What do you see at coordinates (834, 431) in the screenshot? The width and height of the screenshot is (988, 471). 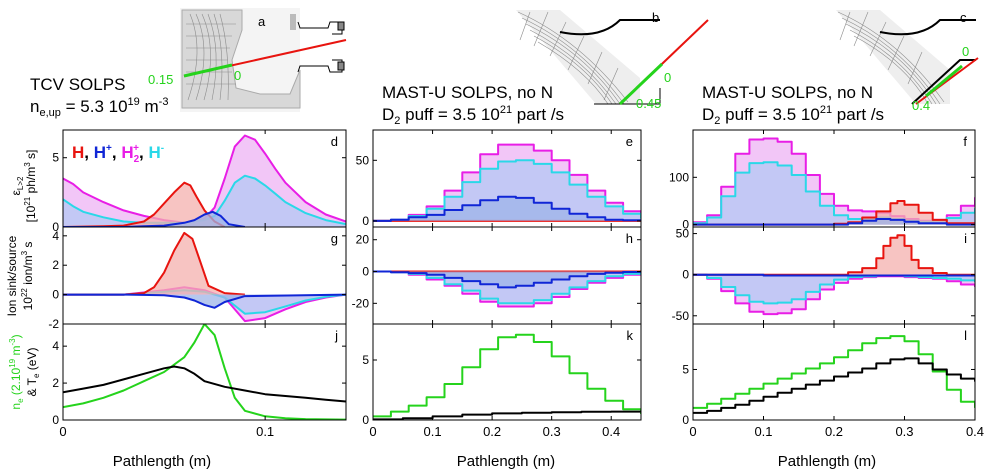 I see `xtick-label-l: 0.2` at bounding box center [834, 431].